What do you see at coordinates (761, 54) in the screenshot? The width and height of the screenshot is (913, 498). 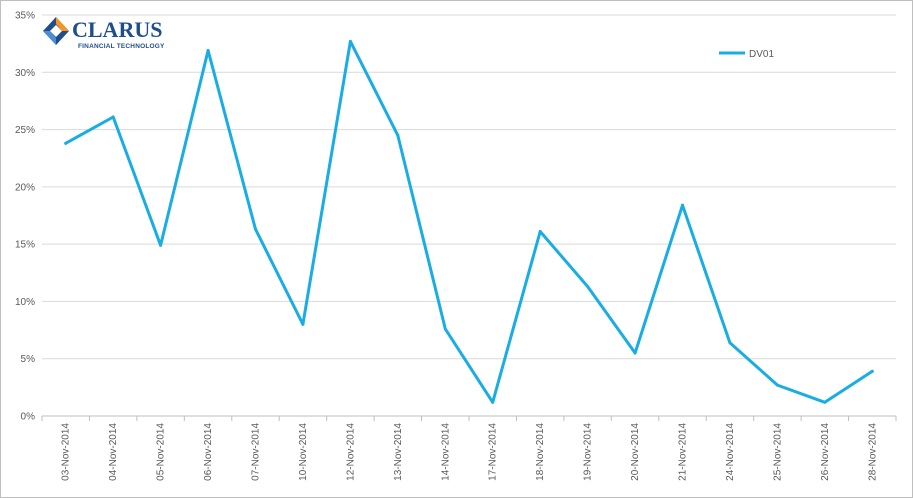 I see `legend-label-dv01: DV01` at bounding box center [761, 54].